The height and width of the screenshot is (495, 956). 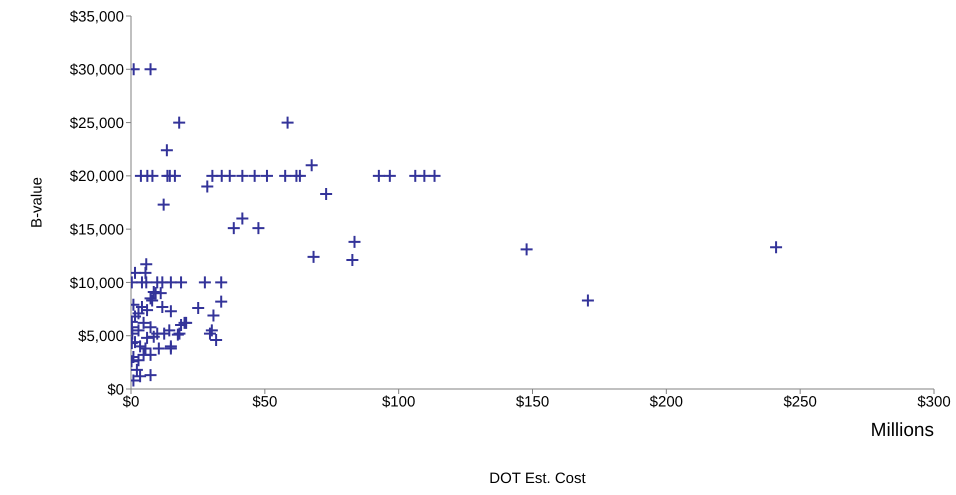 What do you see at coordinates (902, 431) in the screenshot?
I see `text: Millions` at bounding box center [902, 431].